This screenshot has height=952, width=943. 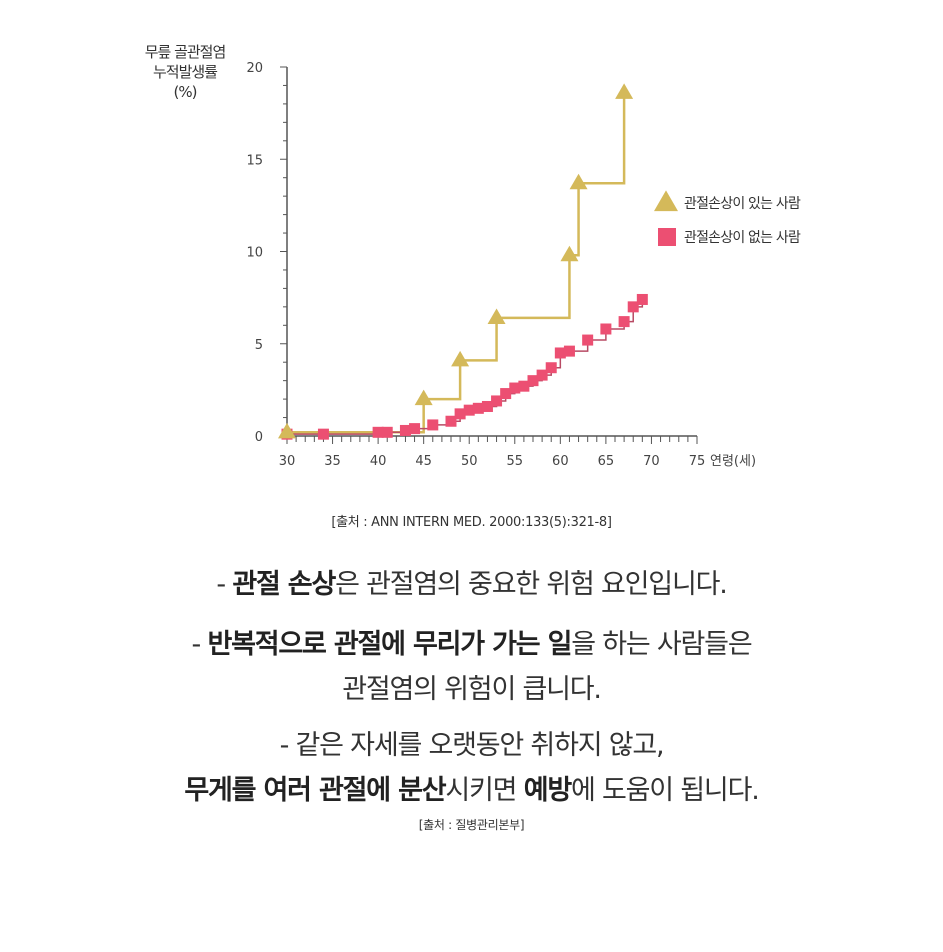 I want to click on x-axis-label: 연령(세), so click(x=733, y=461).